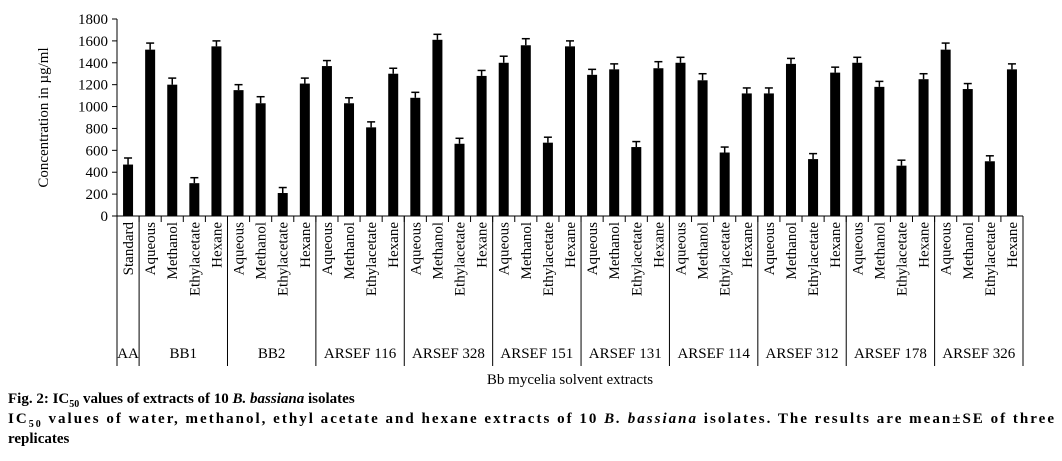  I want to click on group-label: ARSEF 178, so click(890, 354).